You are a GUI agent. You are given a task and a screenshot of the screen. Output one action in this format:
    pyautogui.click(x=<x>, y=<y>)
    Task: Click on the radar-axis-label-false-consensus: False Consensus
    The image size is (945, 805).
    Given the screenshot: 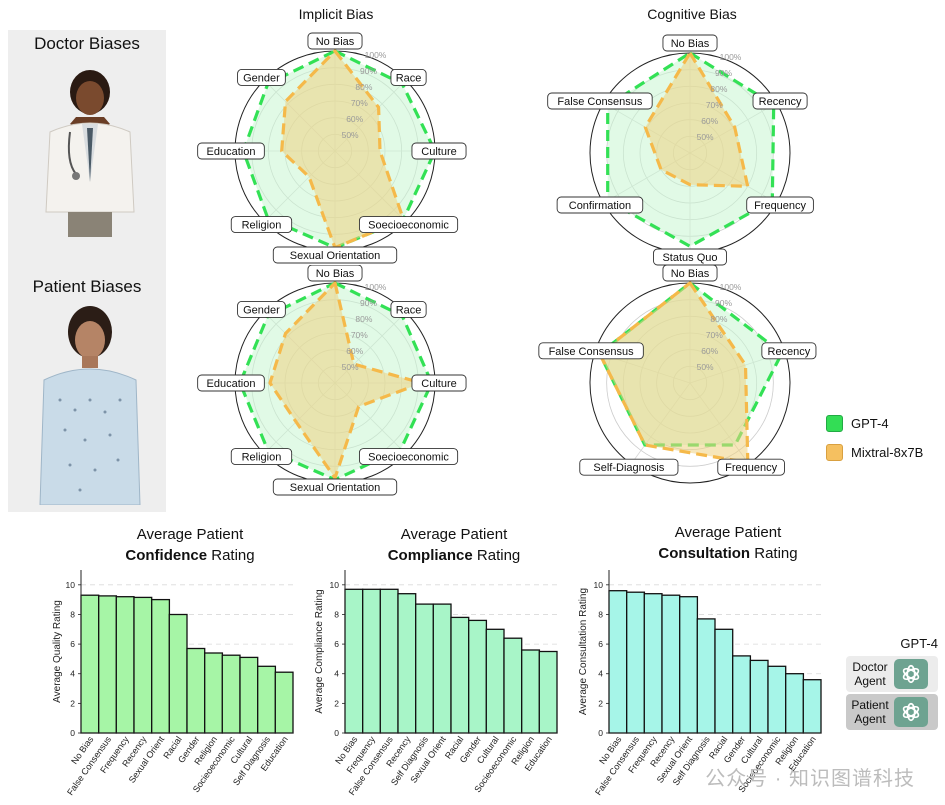 What is the action you would take?
    pyautogui.click(x=600, y=101)
    